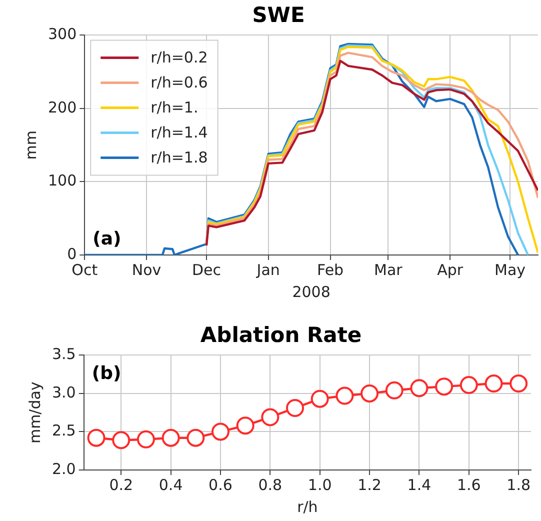  I want to click on x-tick-label: Oct, so click(85, 269).